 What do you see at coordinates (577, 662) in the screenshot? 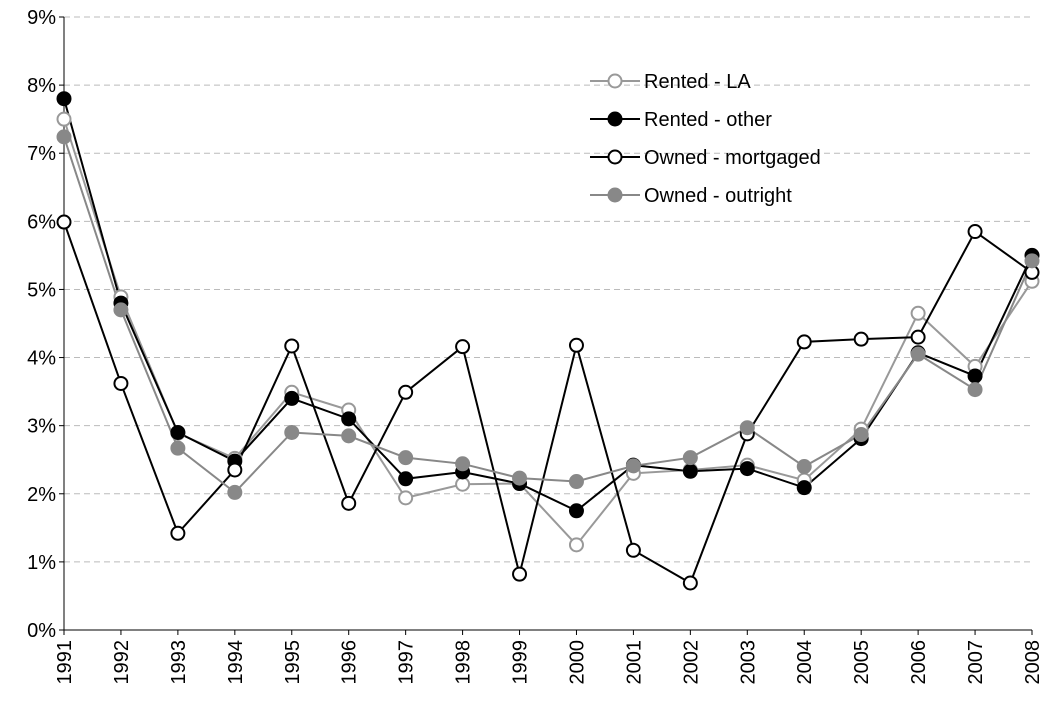
I see `x-tick-label: 2000` at bounding box center [577, 662].